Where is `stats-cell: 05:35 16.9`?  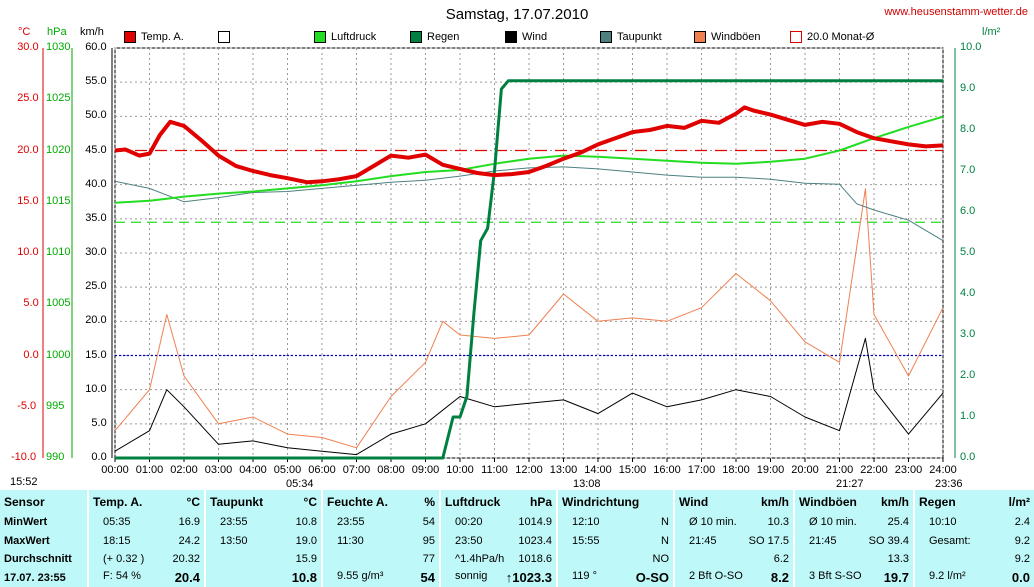 stats-cell: 05:35 16.9 is located at coordinates (146, 522).